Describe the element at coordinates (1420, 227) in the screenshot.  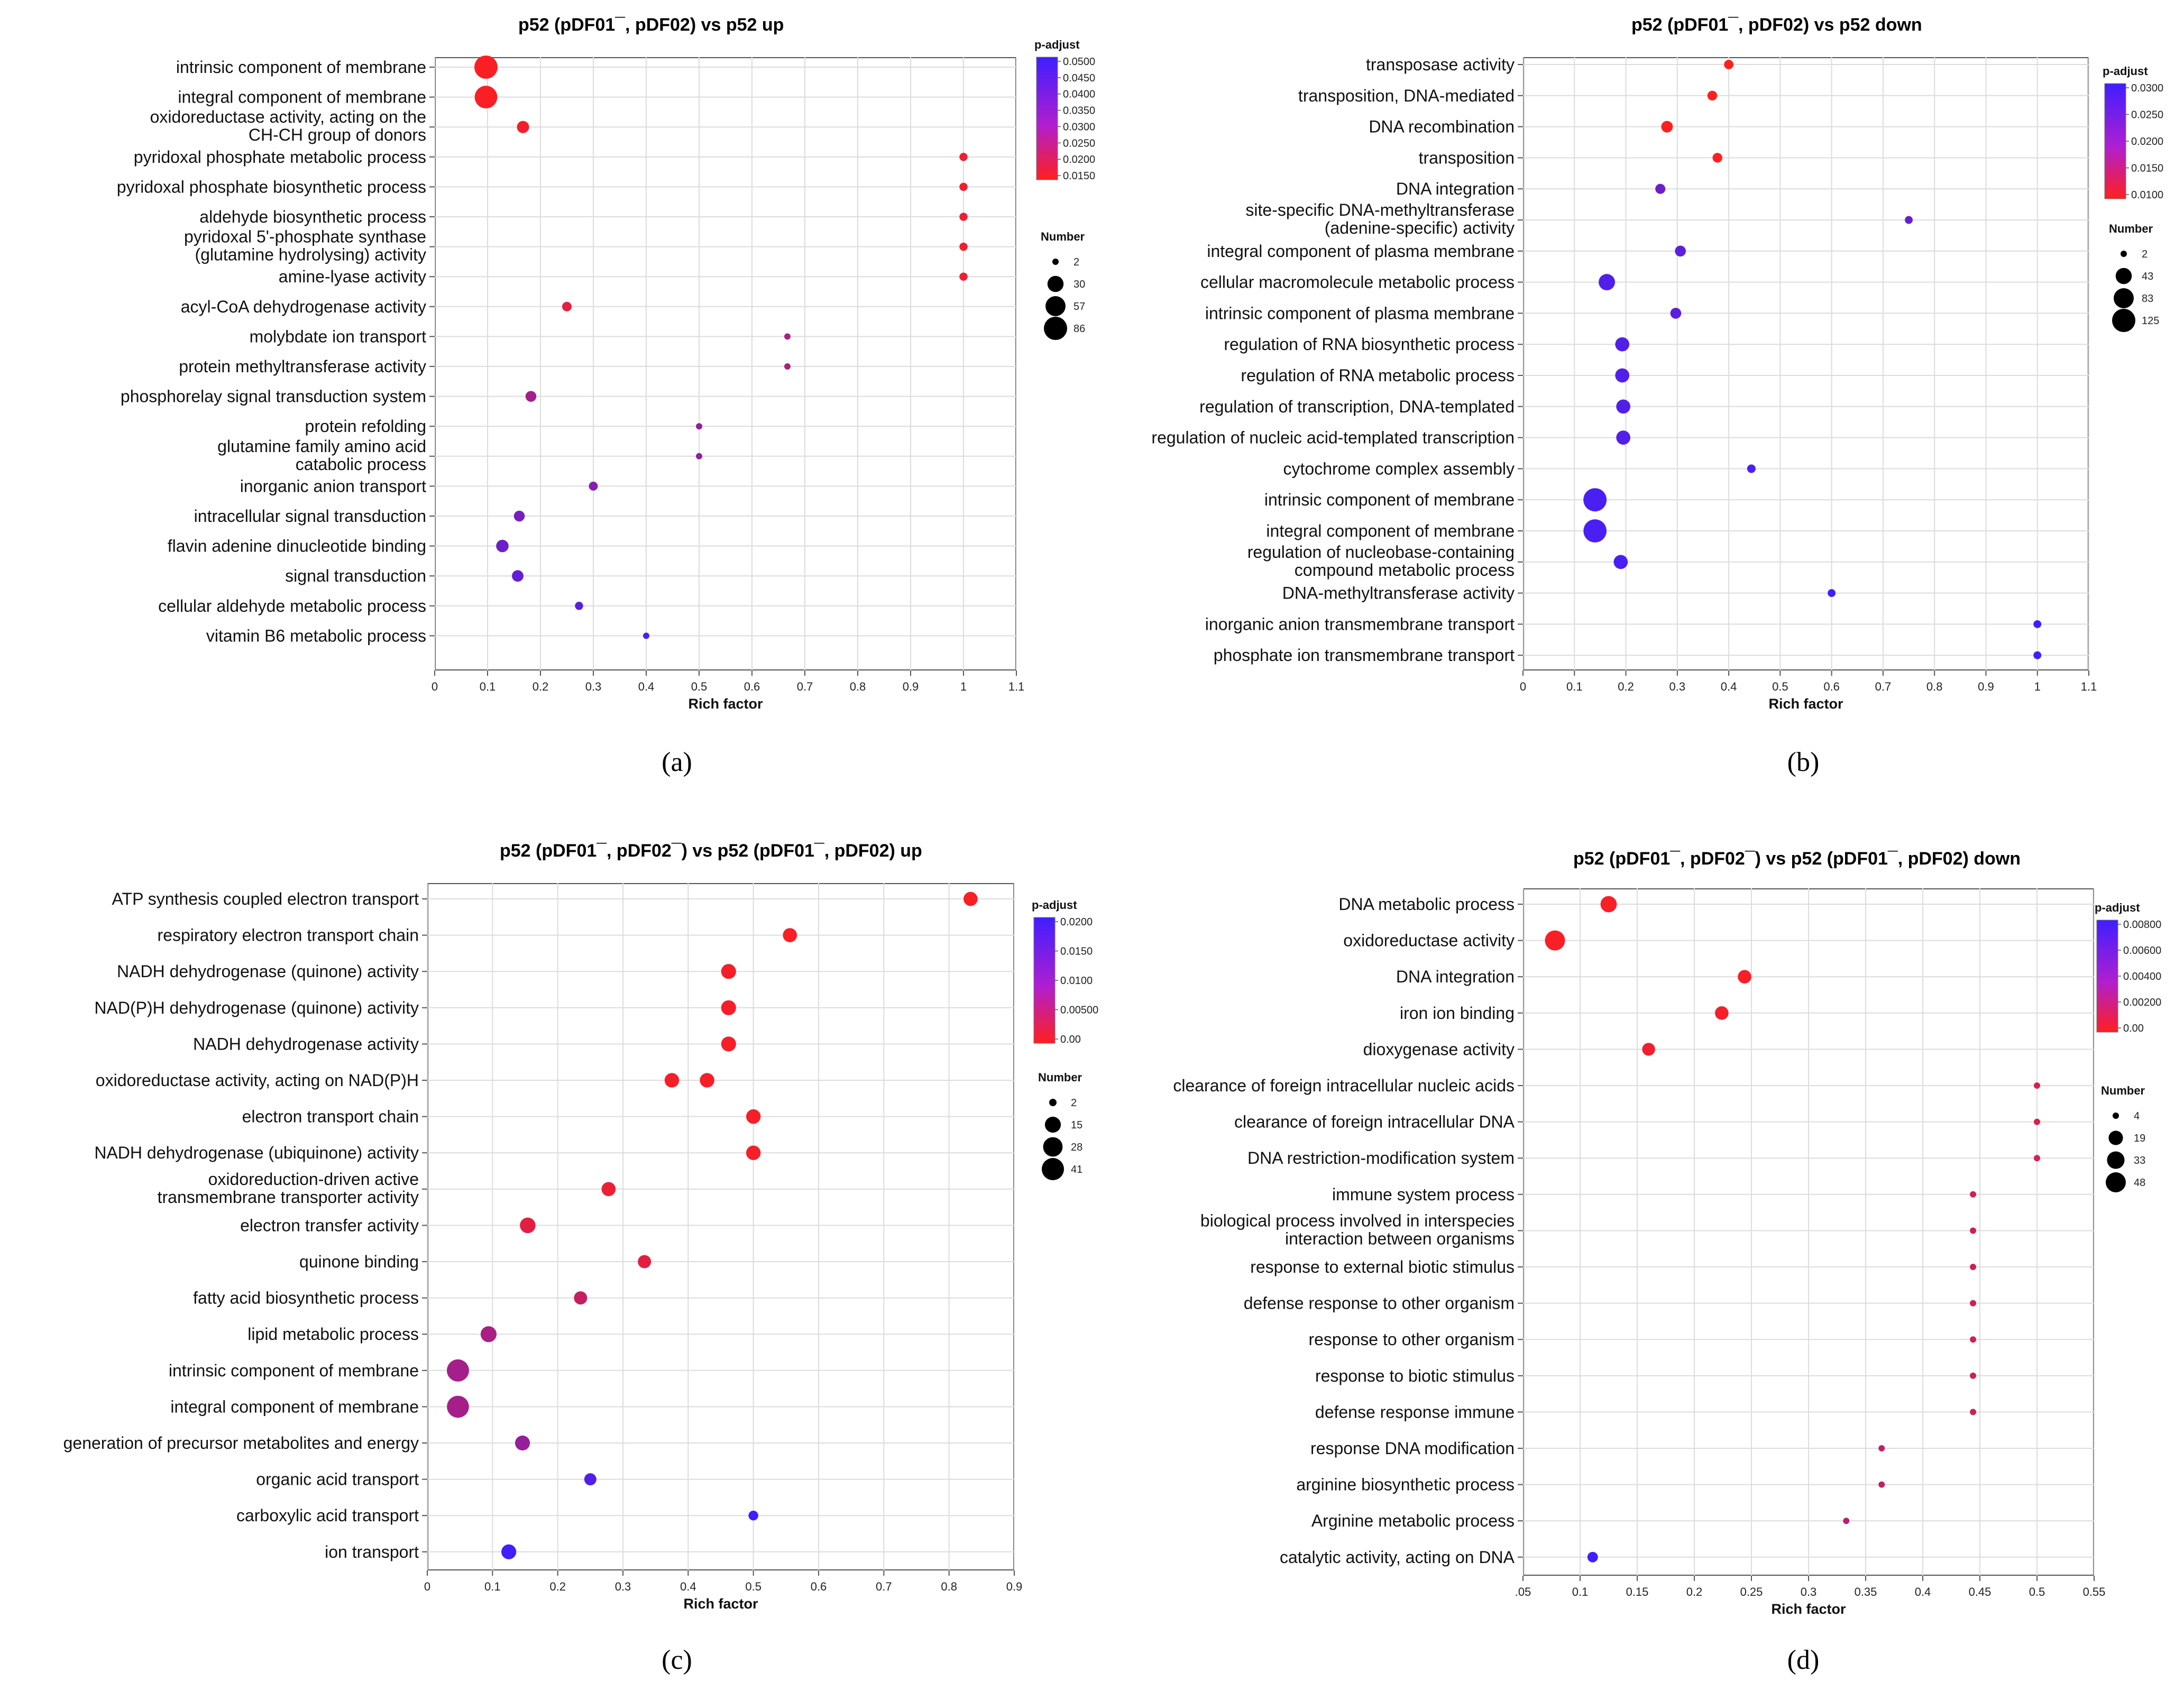
I see `category-label-line: (adenine-specific) activity` at that location.